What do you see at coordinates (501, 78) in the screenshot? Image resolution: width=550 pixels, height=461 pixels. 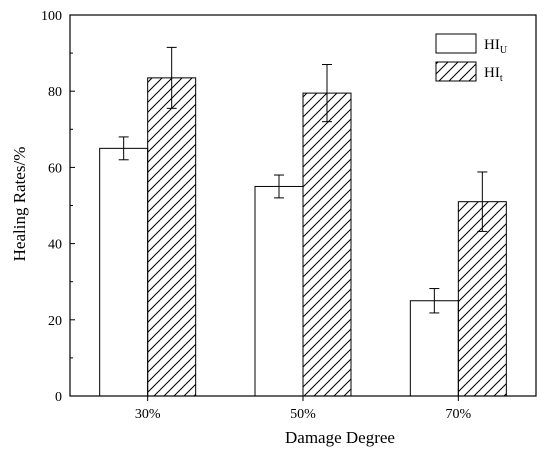 I see `legend-label-subscript: t` at bounding box center [501, 78].